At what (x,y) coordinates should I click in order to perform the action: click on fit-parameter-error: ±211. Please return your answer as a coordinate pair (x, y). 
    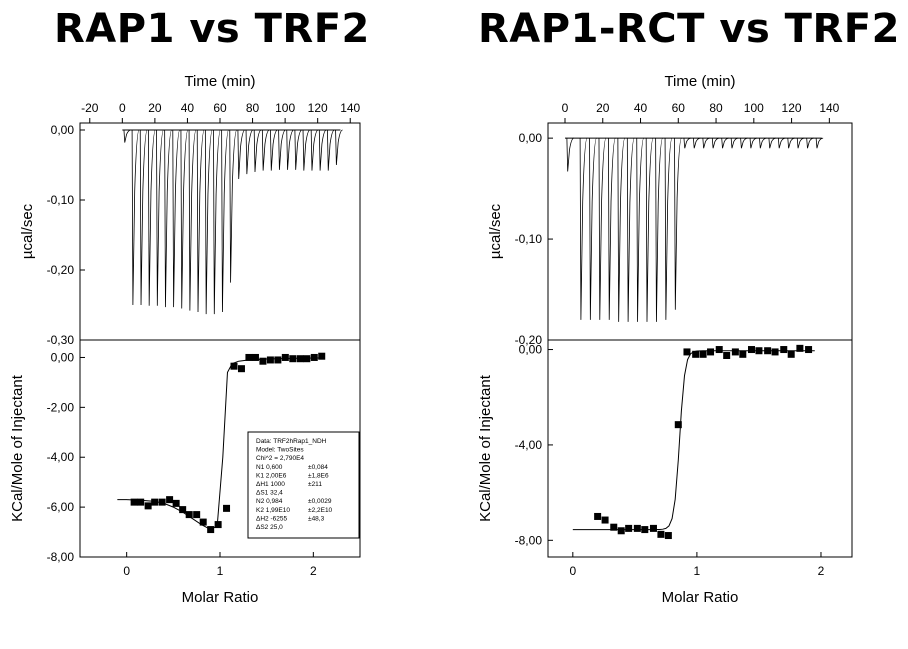
    Looking at the image, I should click on (315, 484).